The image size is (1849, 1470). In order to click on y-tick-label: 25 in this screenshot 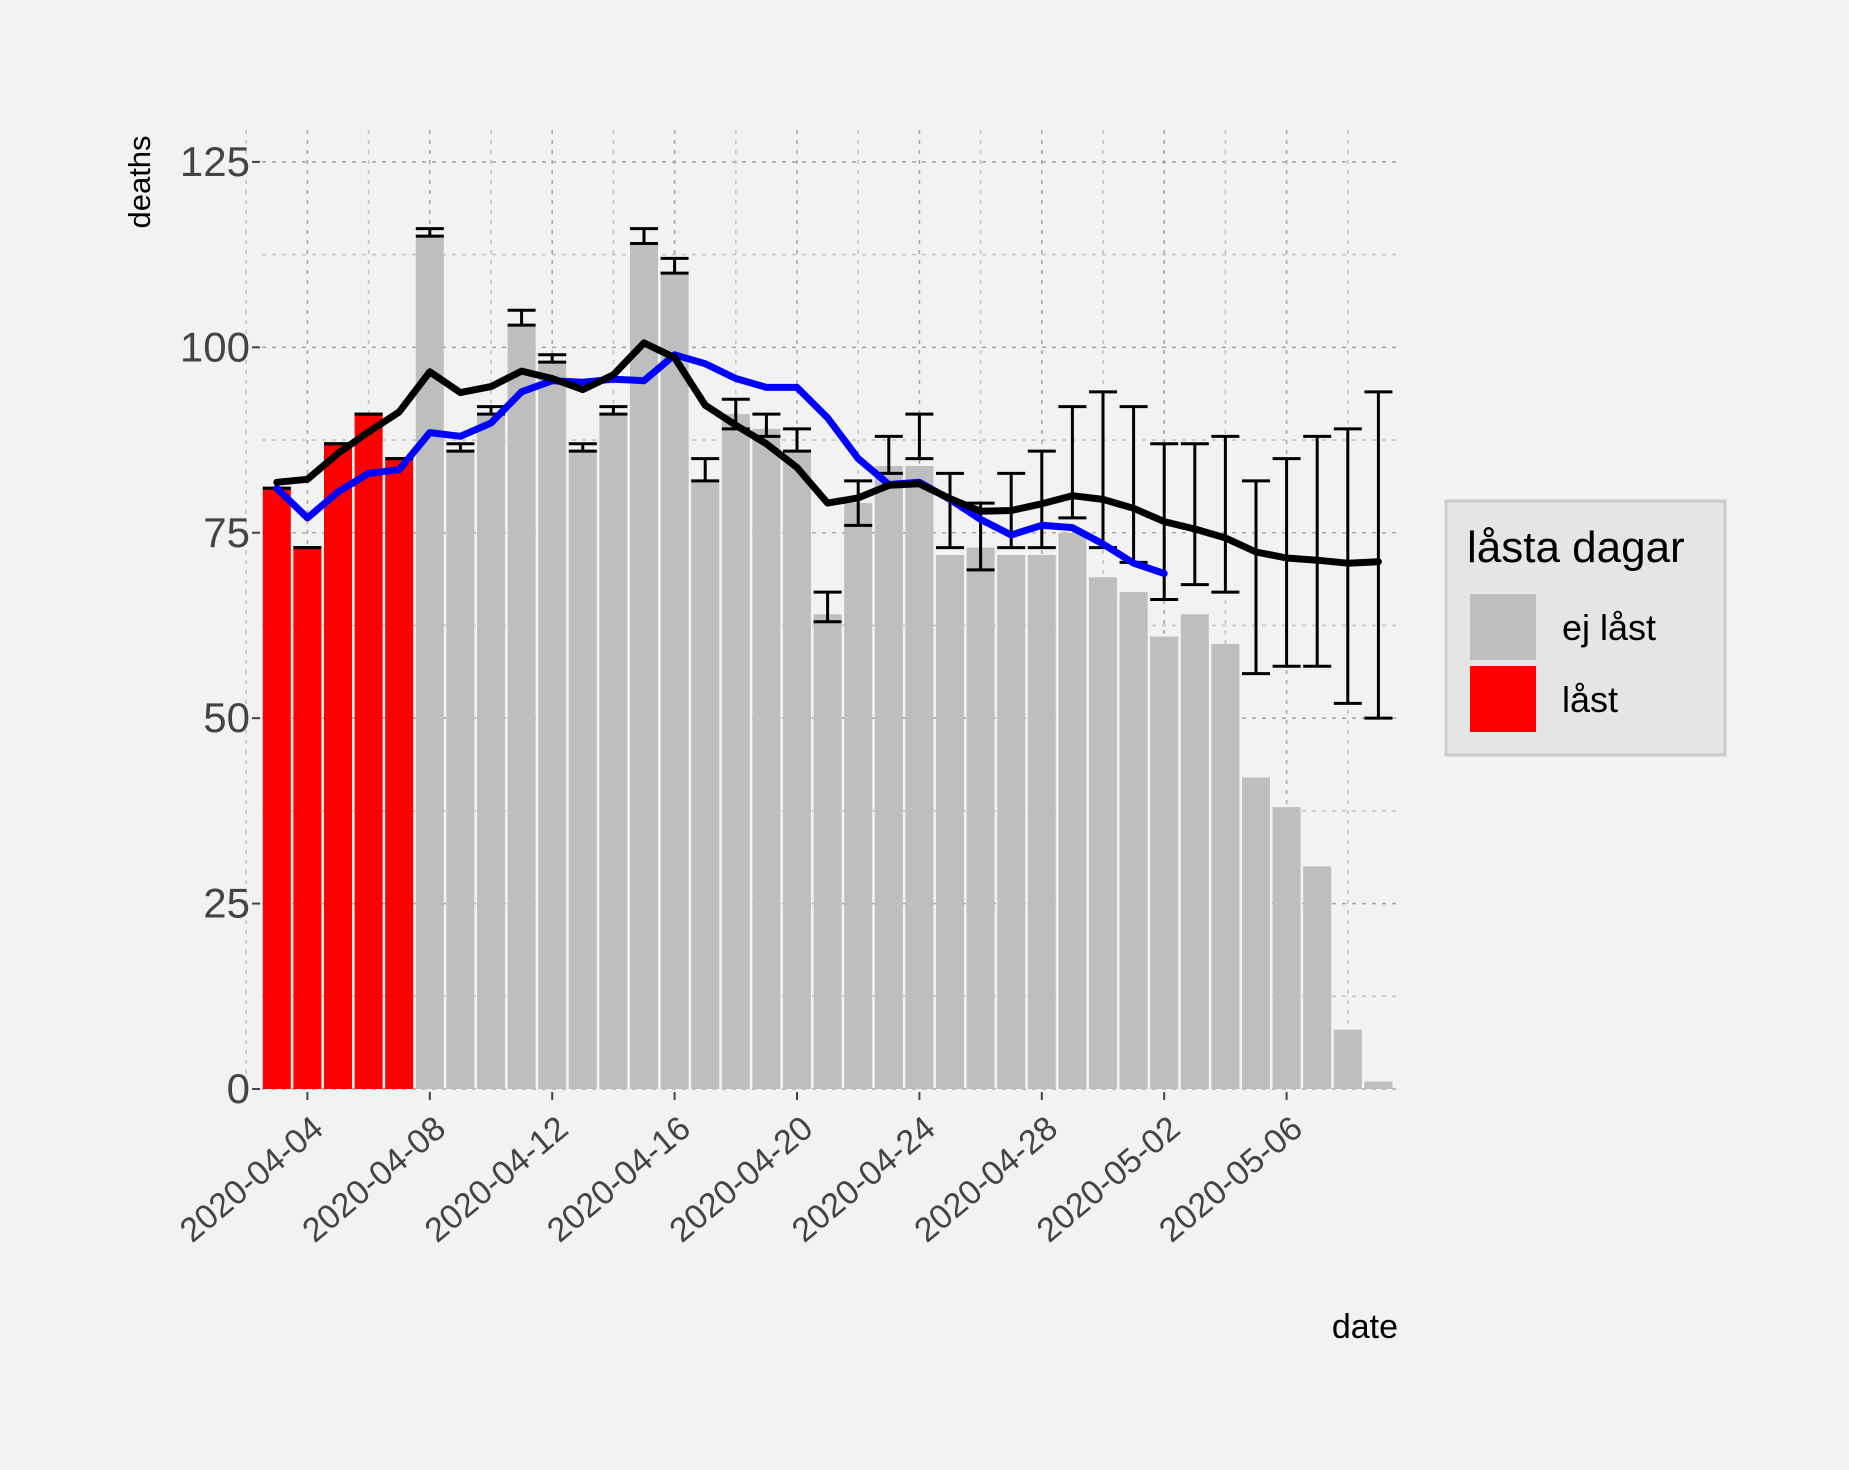, I will do `click(226, 903)`.